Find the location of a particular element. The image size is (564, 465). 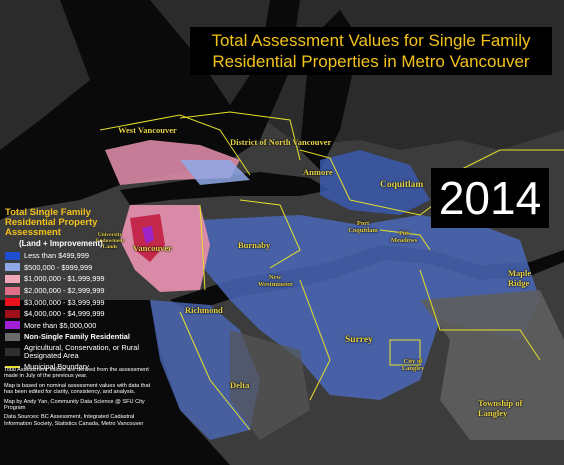

place-anmore: Anmore is located at coordinates (318, 172).